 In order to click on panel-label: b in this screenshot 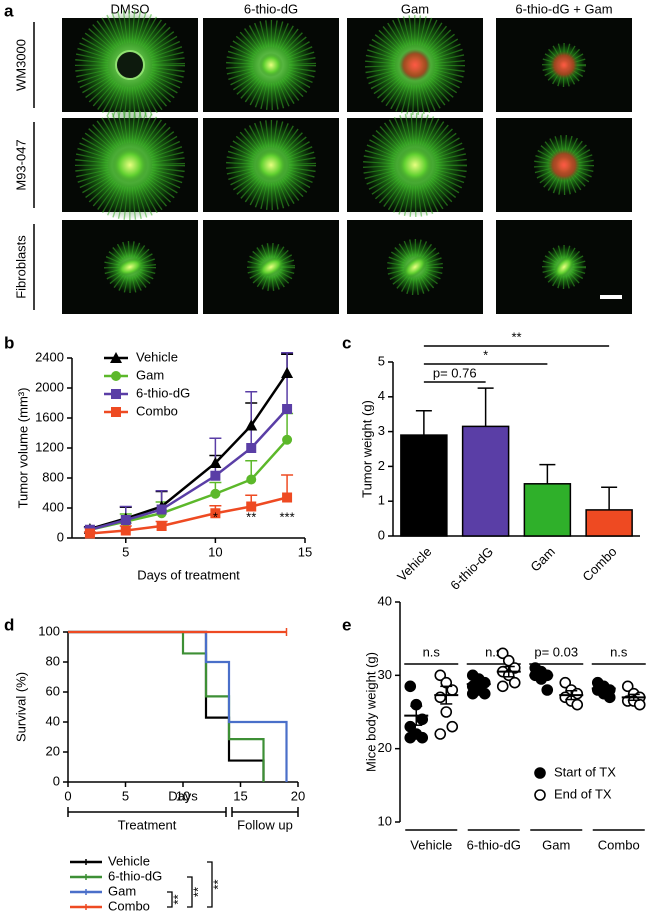, I will do `click(9, 342)`.